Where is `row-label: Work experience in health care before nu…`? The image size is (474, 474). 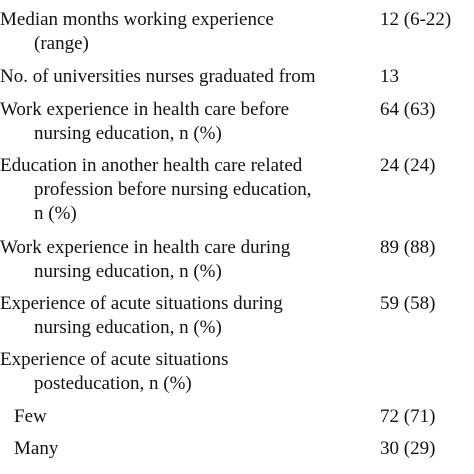
row-label: Work experience in health care before nu… is located at coordinates (185, 122).